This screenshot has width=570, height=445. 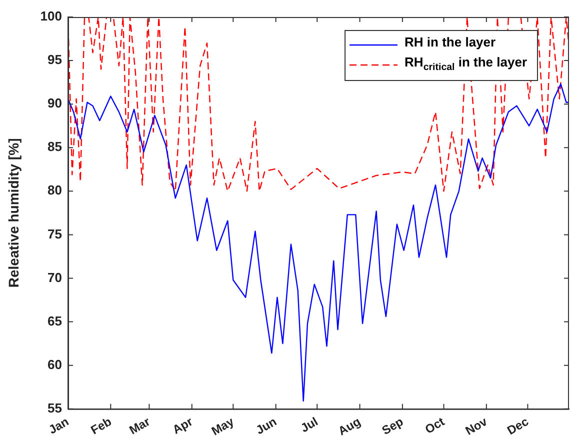 What do you see at coordinates (450, 42) in the screenshot?
I see `legend-label: RH in the layer` at bounding box center [450, 42].